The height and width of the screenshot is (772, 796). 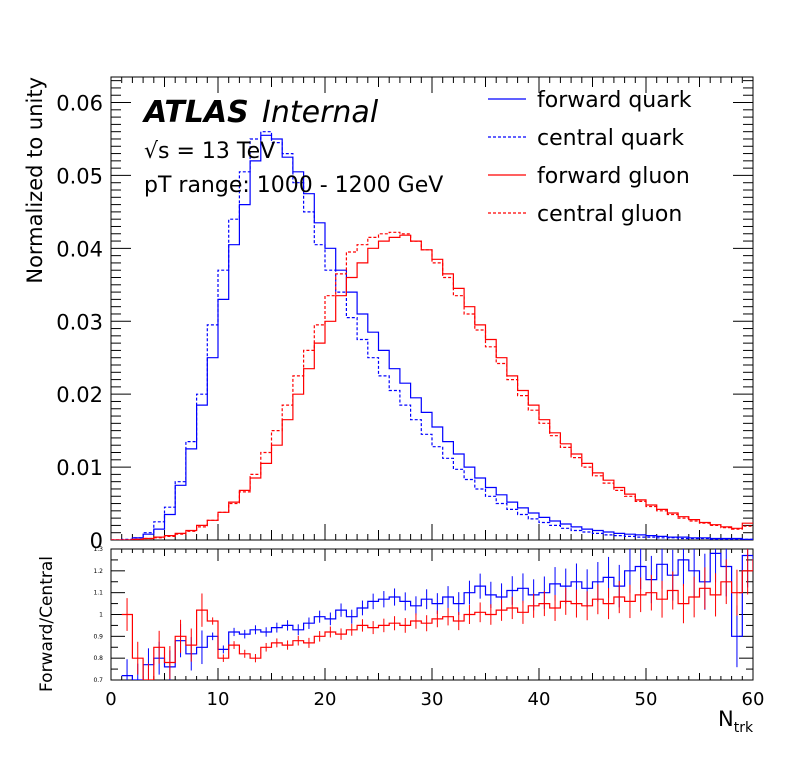 What do you see at coordinates (98, 636) in the screenshot?
I see `ratio-y-tick-label: 0.9` at bounding box center [98, 636].